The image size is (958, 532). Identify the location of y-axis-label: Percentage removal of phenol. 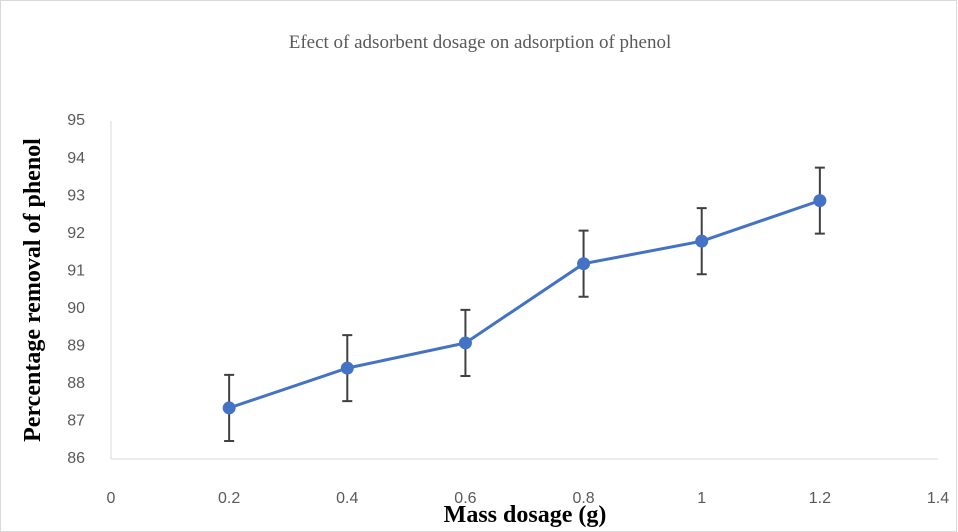
(33, 290).